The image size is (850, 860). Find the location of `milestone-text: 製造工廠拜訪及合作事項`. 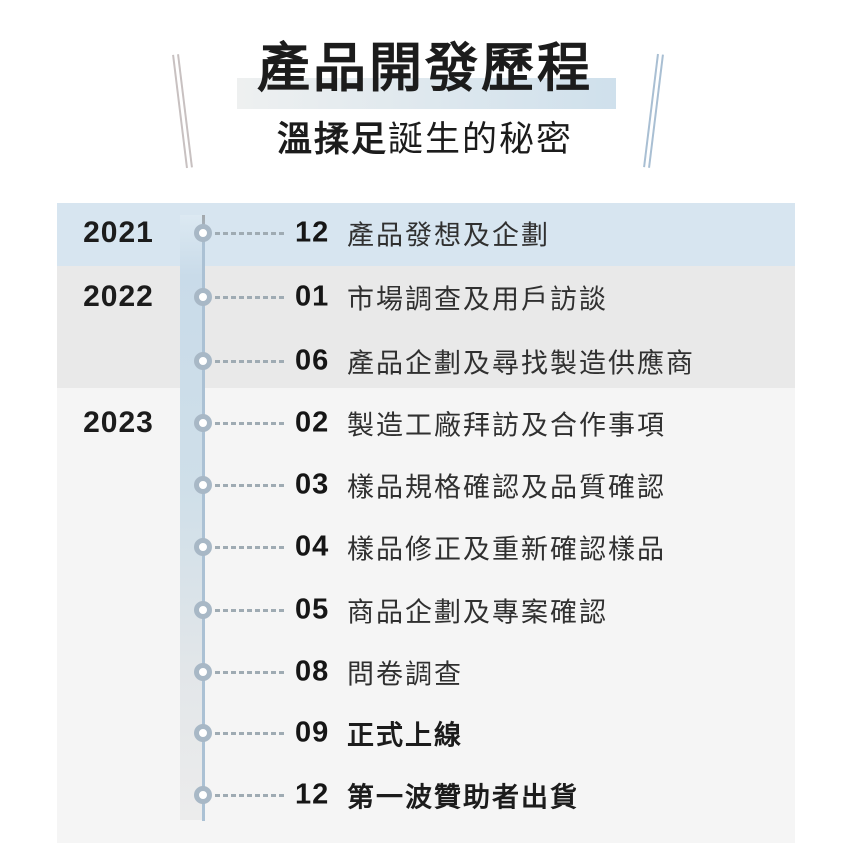

milestone-text: 製造工廠拜訪及合作事項 is located at coordinates (506, 425).